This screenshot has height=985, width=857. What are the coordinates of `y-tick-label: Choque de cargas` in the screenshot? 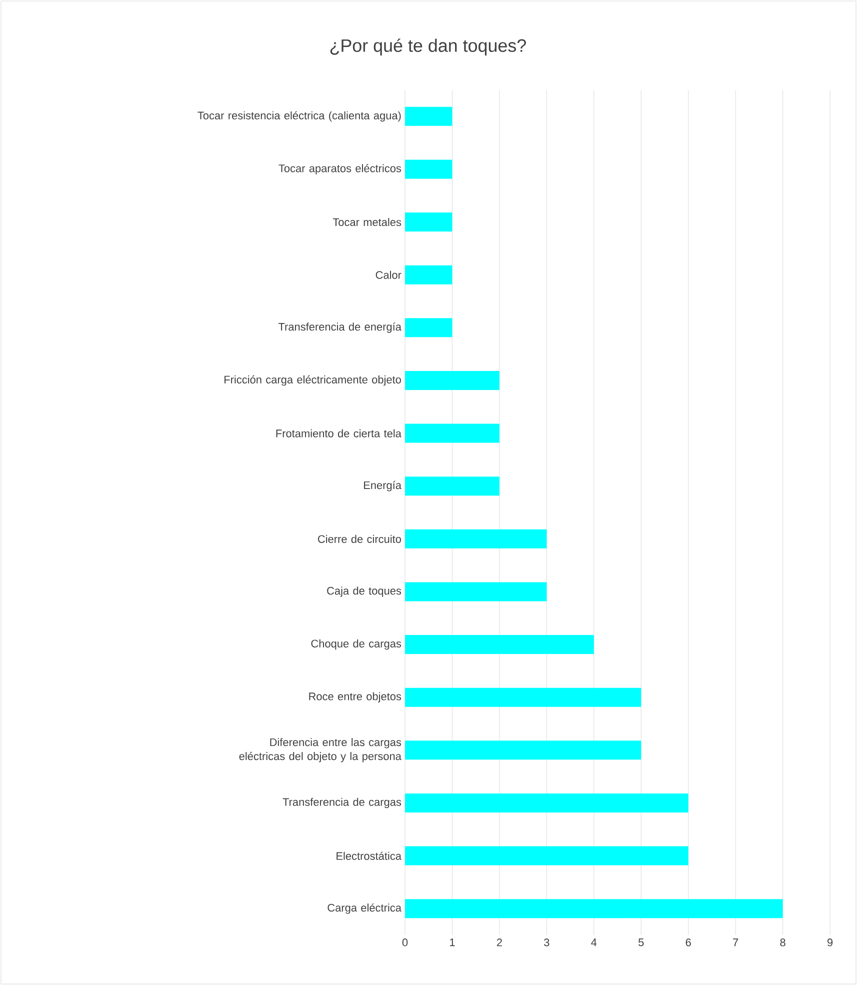 It's located at (356, 644).